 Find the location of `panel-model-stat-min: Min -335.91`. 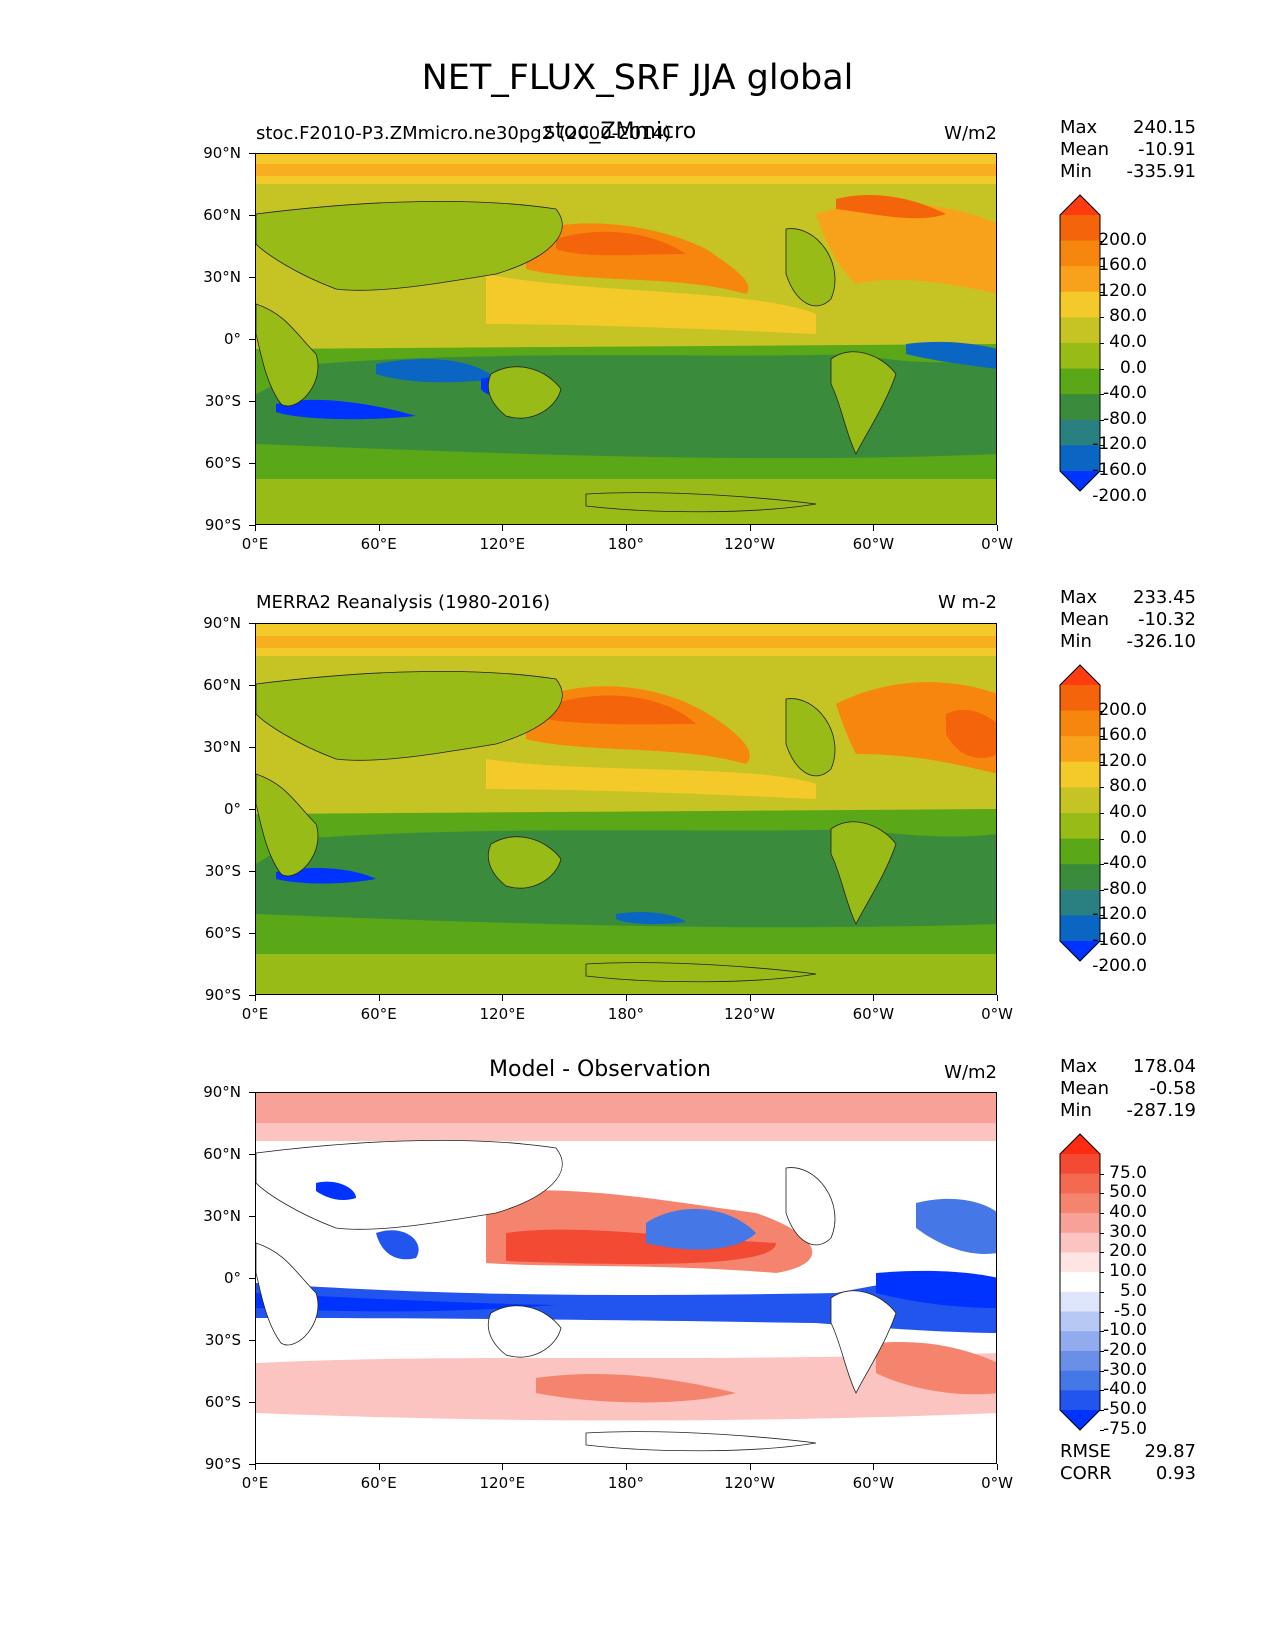

panel-model-stat-min: Min -335.91 is located at coordinates (1128, 171).